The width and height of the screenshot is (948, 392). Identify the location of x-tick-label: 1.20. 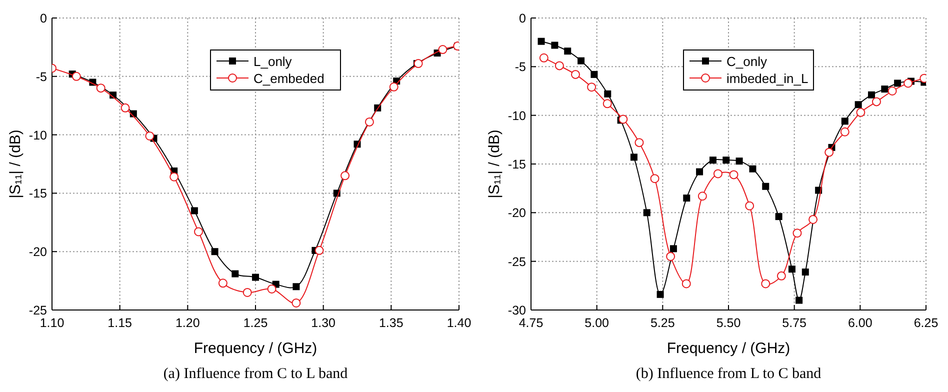
(187, 323).